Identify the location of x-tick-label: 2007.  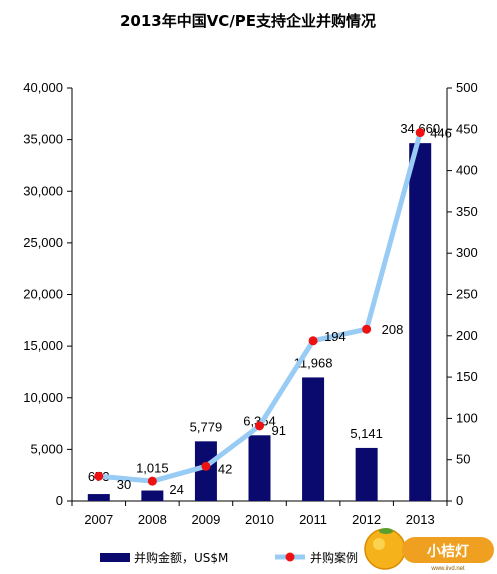
(98, 519).